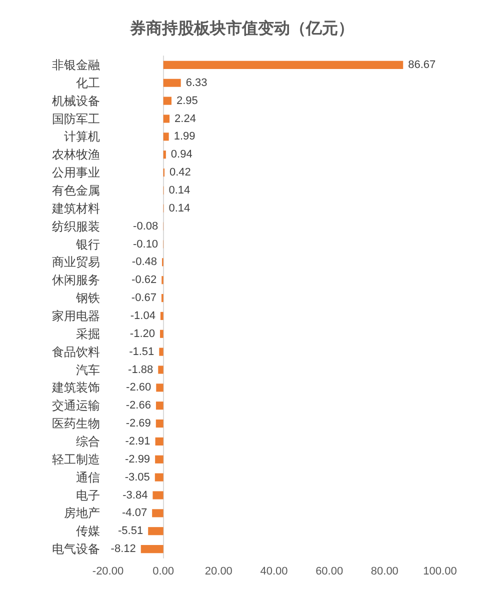  What do you see at coordinates (76, 101) in the screenshot?
I see `y-tick-label: 机械设备` at bounding box center [76, 101].